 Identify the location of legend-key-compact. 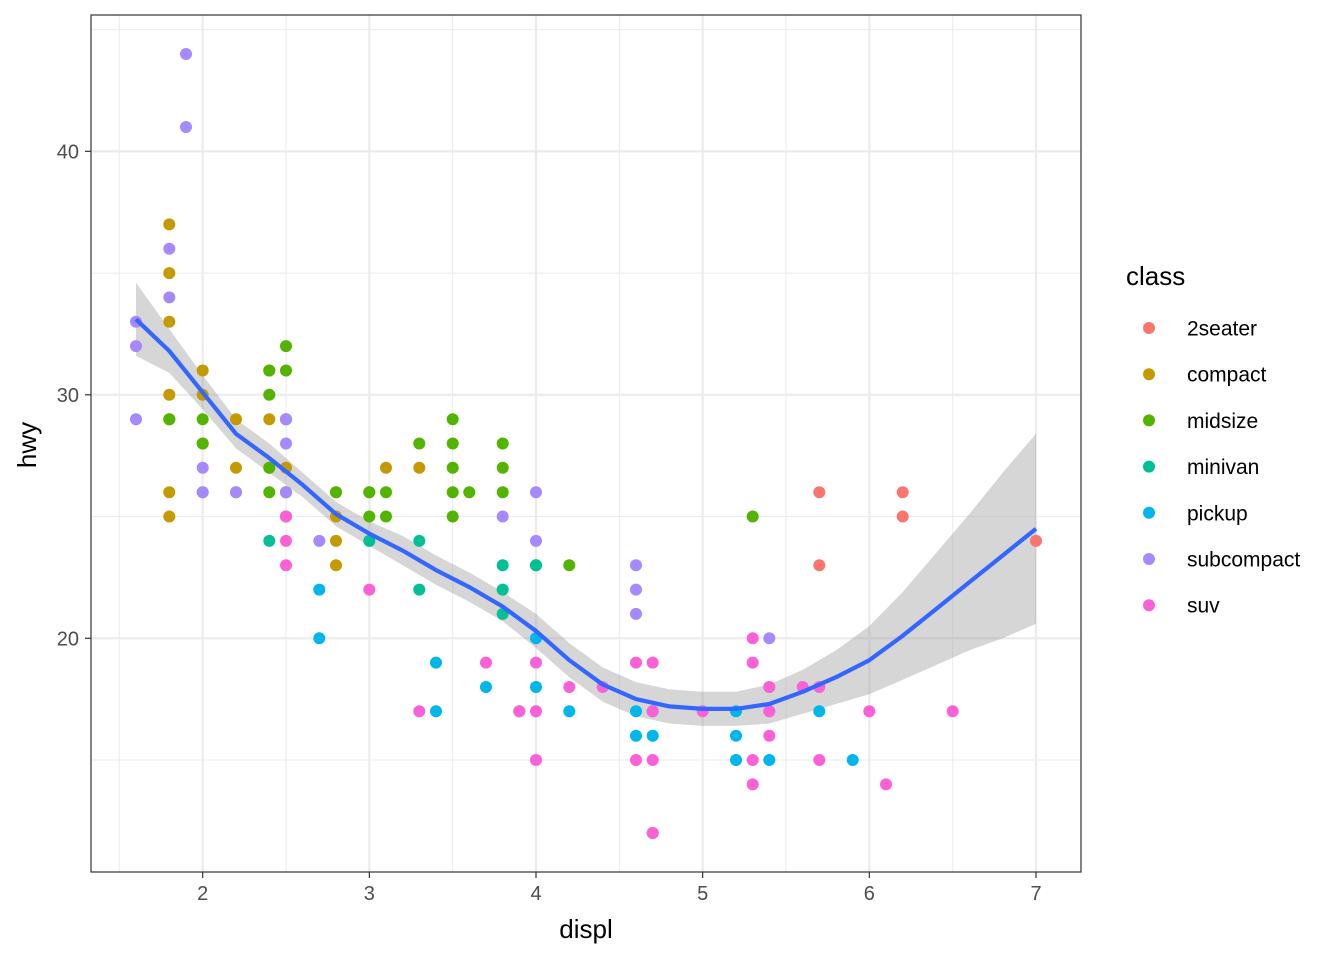
(1149, 374).